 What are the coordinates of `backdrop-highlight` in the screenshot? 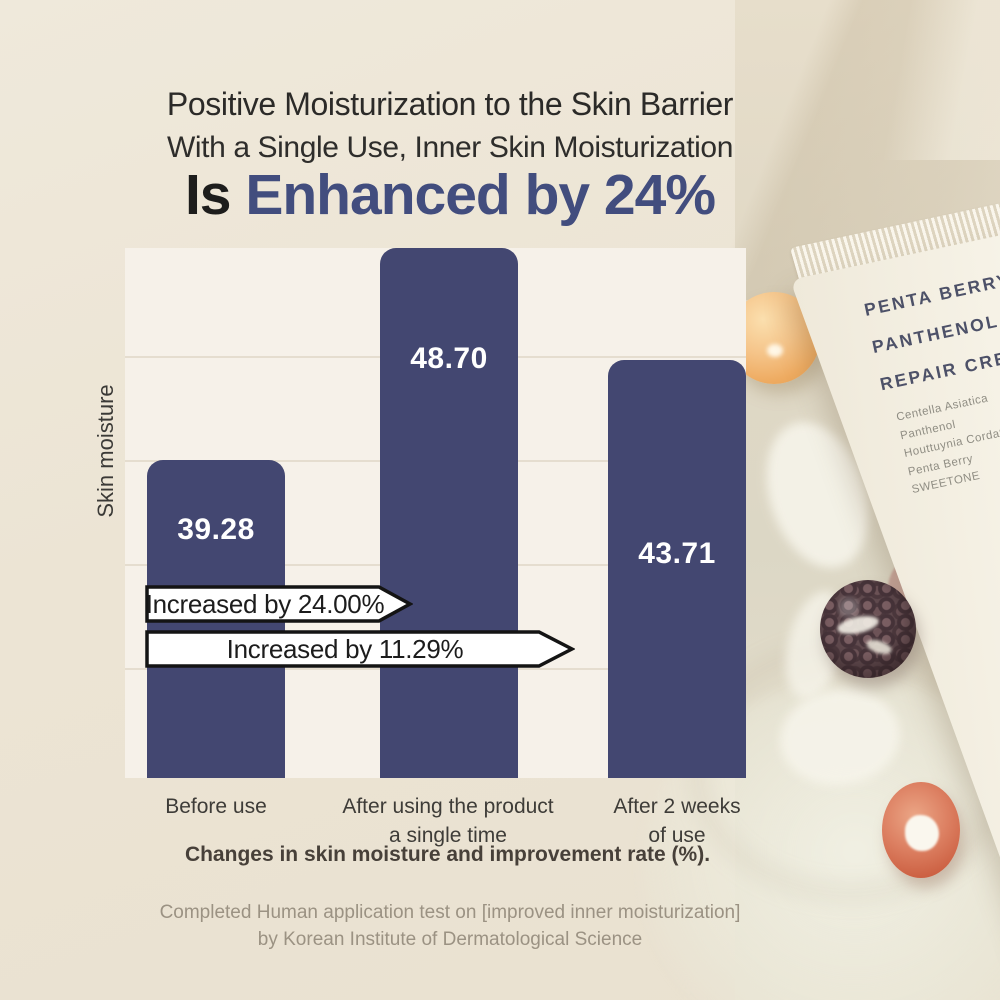 It's located at (930, 80).